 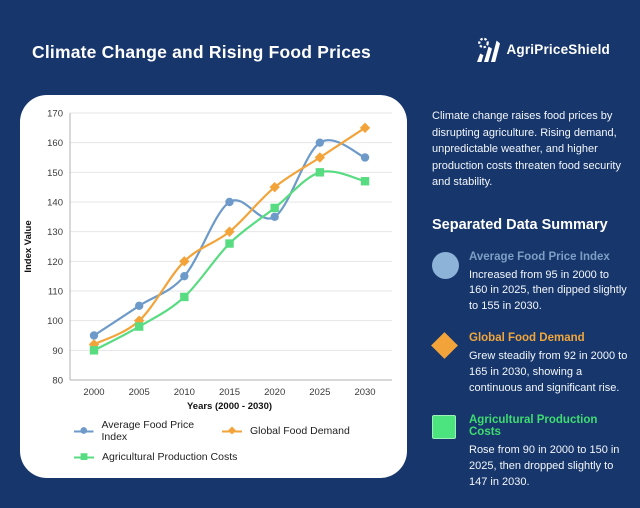 I want to click on square-icon, so click(x=444, y=427).